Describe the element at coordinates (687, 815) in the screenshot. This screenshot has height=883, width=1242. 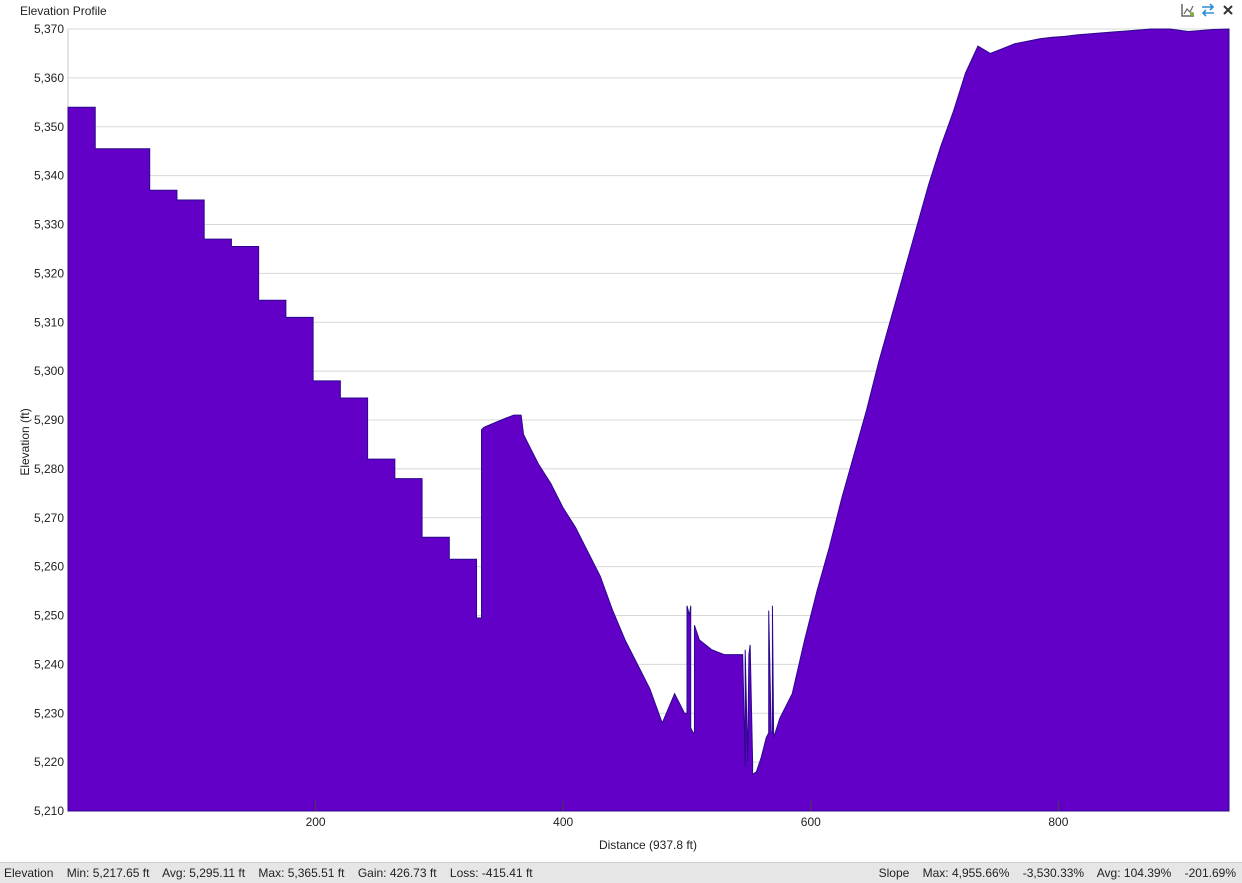
I see `x-axis-ticks: 200 400 600 800` at that location.